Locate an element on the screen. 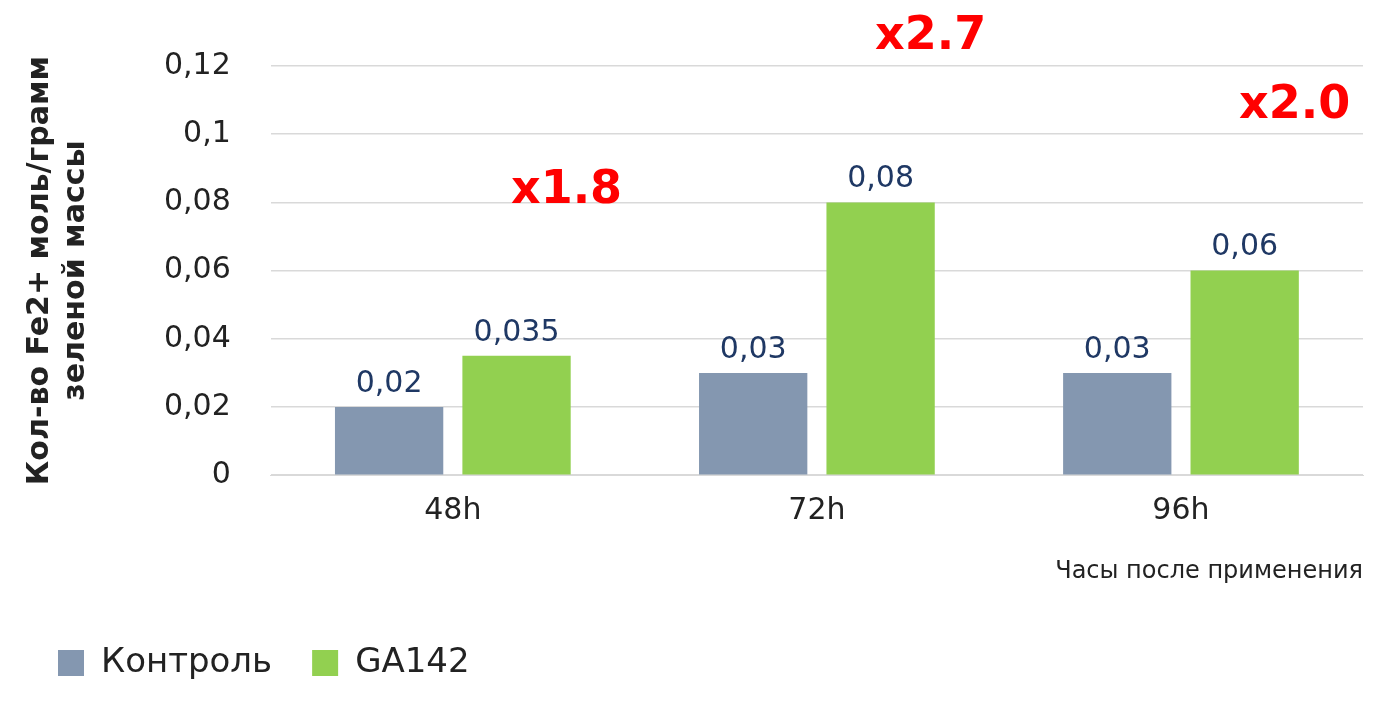 The height and width of the screenshot is (703, 1381). text: x2.7 is located at coordinates (931, 33).